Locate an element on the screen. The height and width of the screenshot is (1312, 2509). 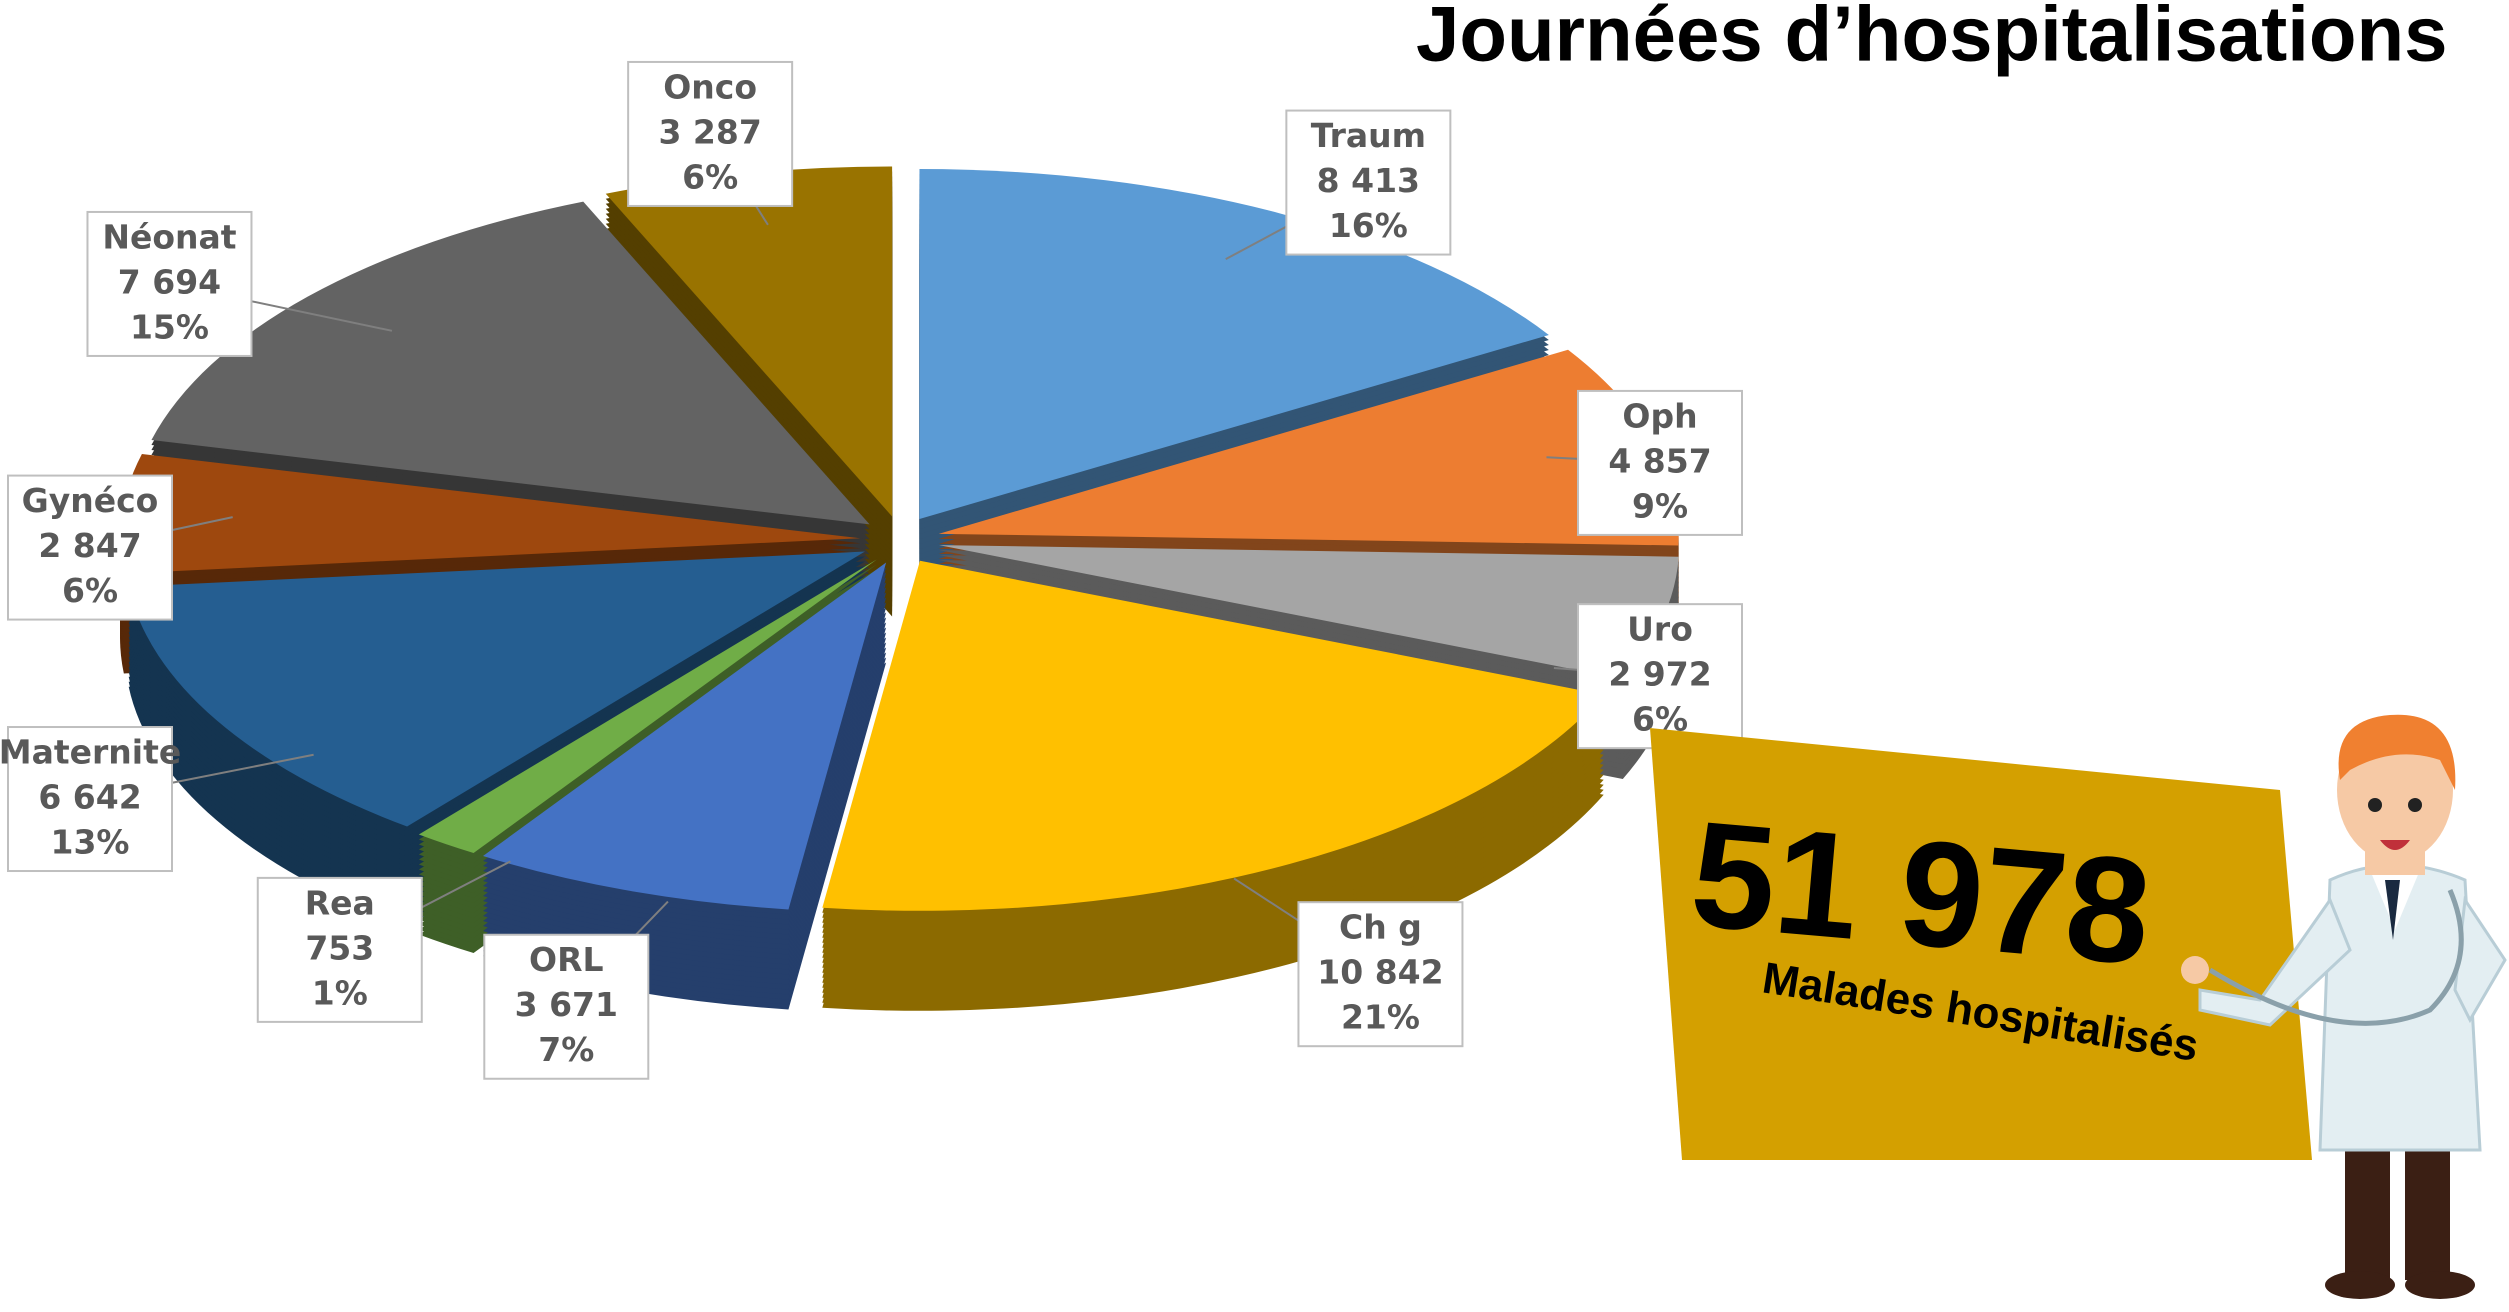
percent-label: 21% is located at coordinates (1380, 1017).